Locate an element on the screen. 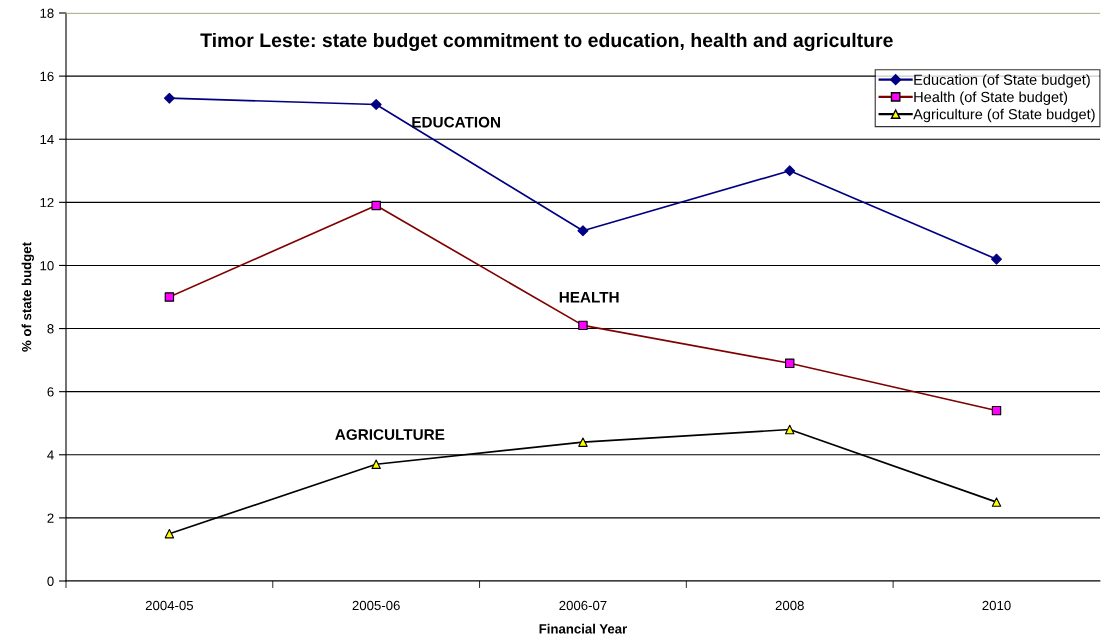 Image resolution: width=1101 pixels, height=642 pixels. text: Timor Leste: state budget commitment to education, health and agriculture is located at coordinates (546, 42).